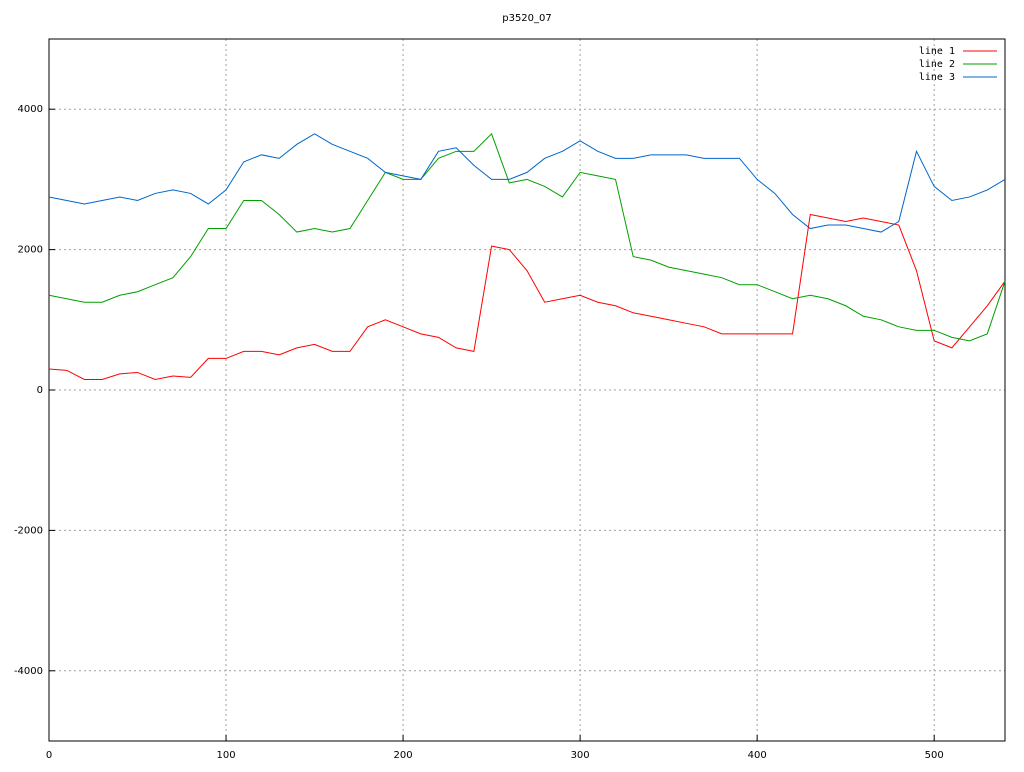 Image resolution: width=1024 pixels, height=772 pixels. Describe the element at coordinates (225, 755) in the screenshot. I see `x-tick-label: 100` at that location.